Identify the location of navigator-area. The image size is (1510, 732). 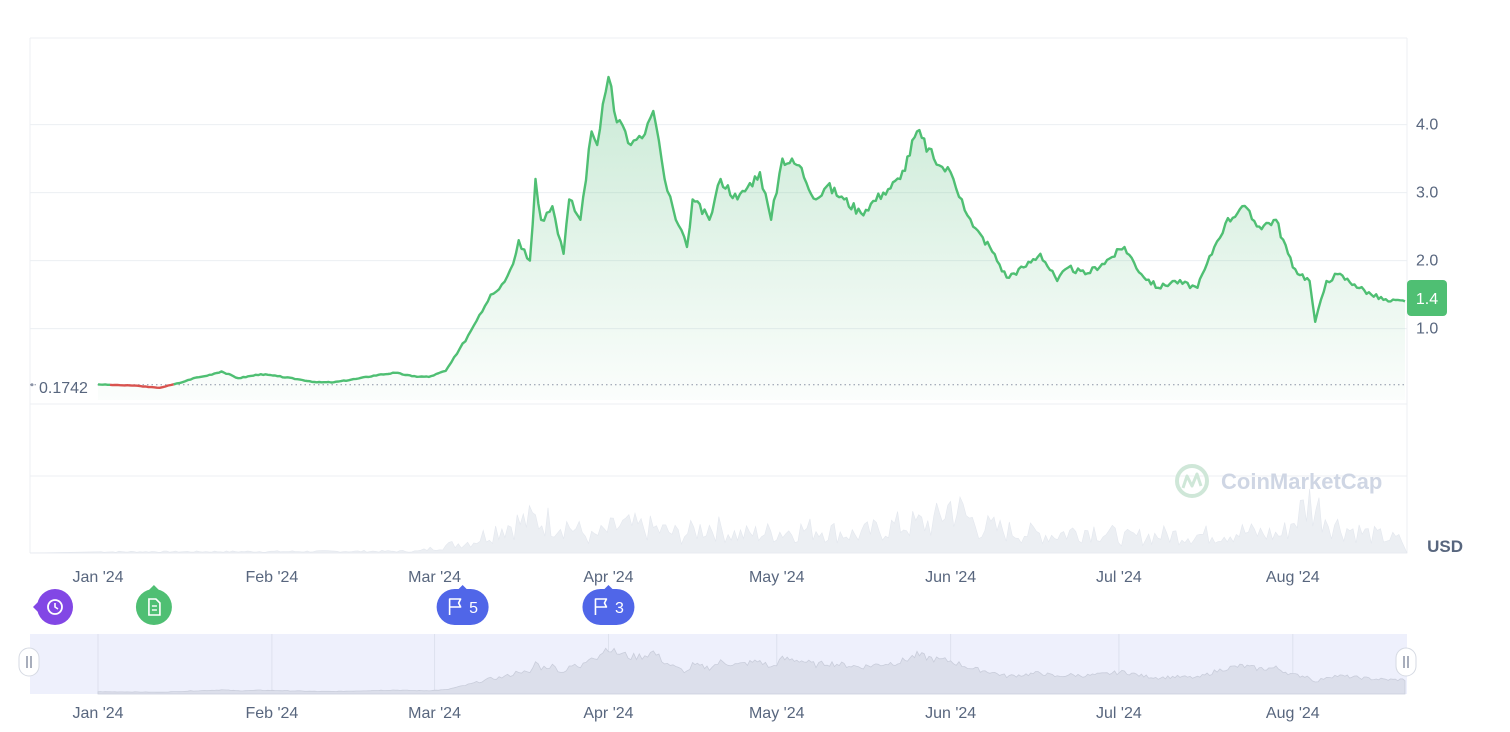
(751, 671).